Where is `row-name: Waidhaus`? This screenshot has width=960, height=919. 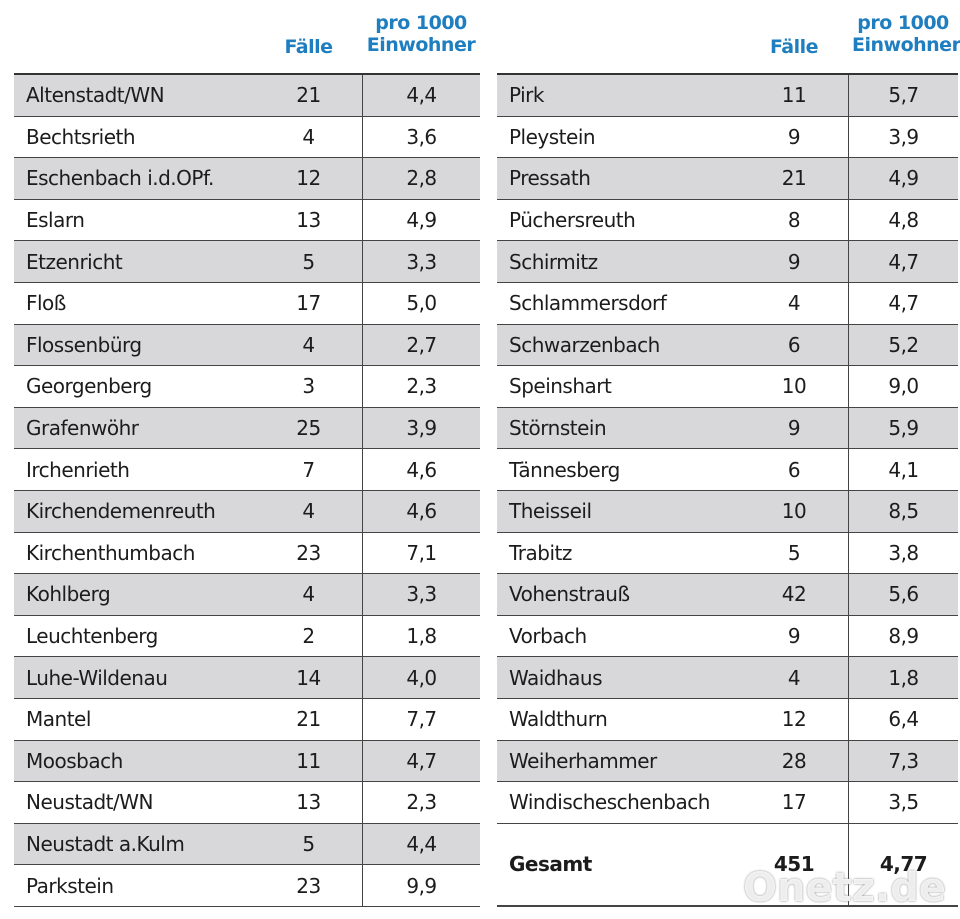 row-name: Waidhaus is located at coordinates (618, 678).